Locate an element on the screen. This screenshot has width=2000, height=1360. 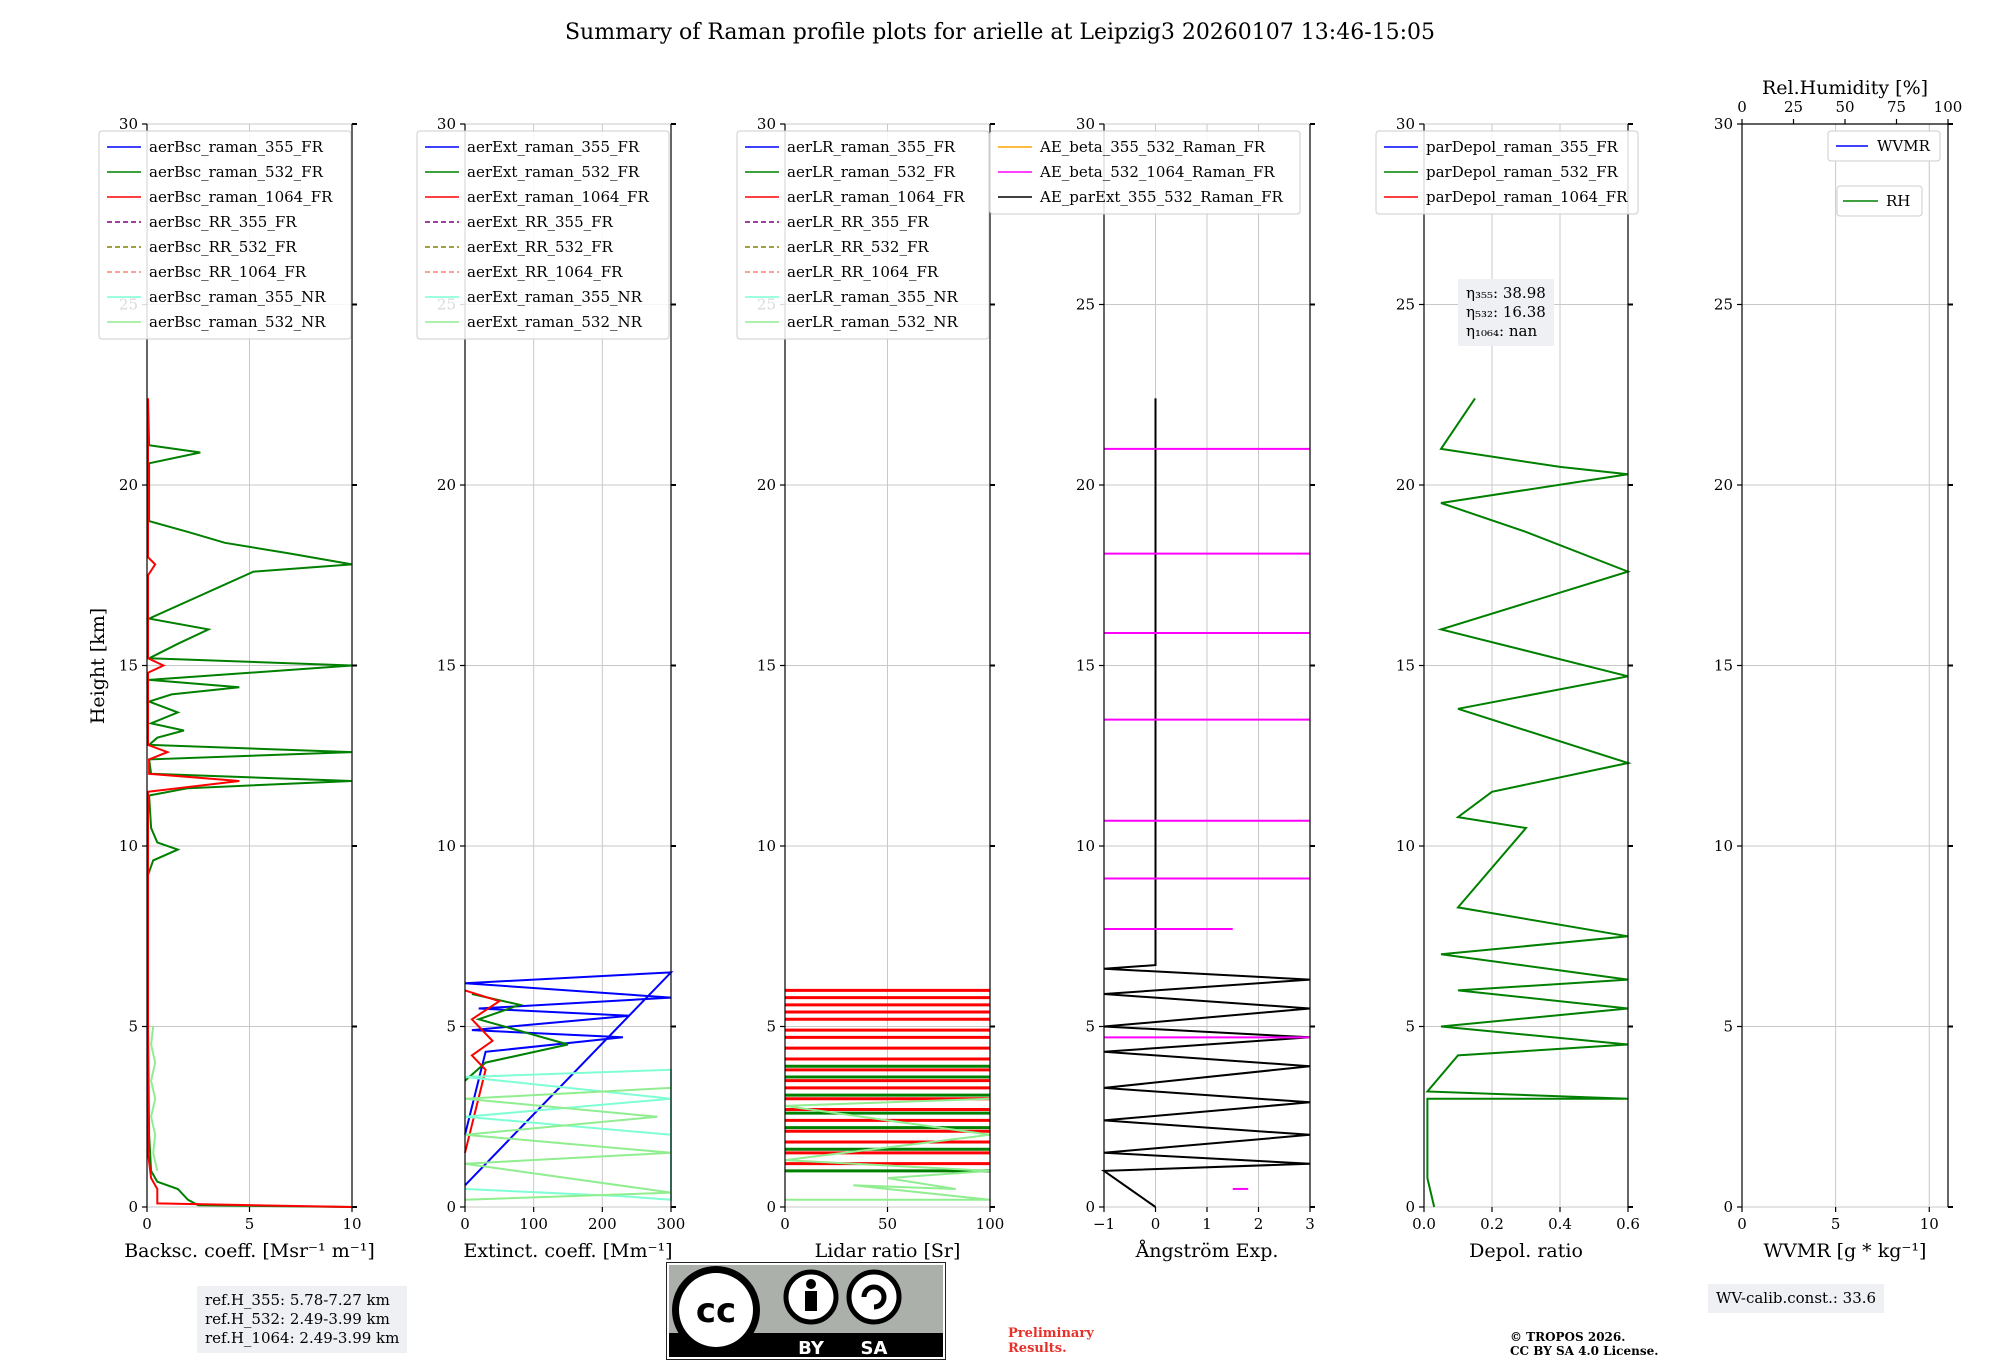
legend-label: aerExt_RR_532_FR is located at coordinates (540, 247).